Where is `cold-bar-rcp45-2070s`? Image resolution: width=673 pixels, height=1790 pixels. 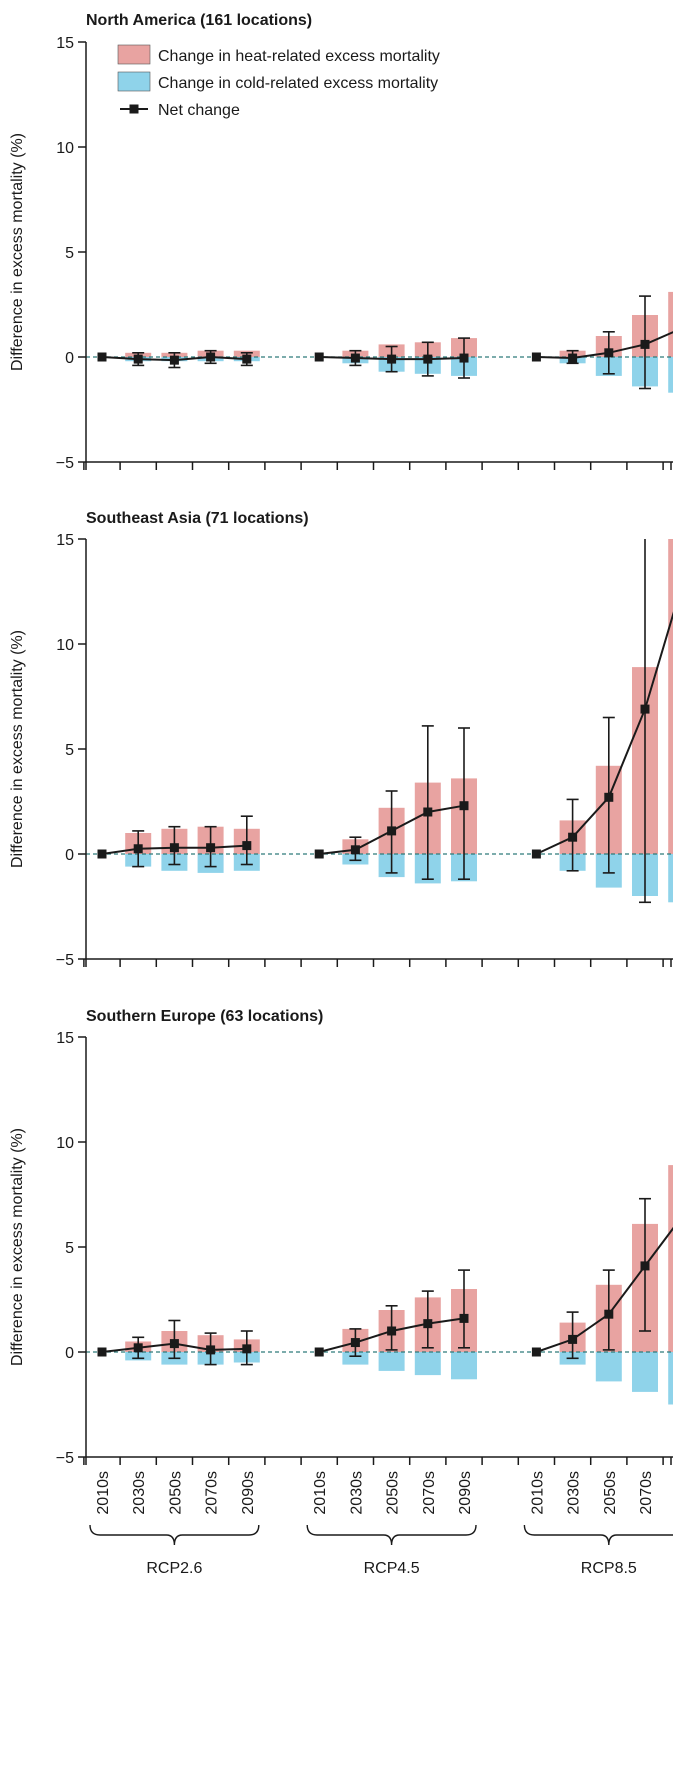
cold-bar-rcp45-2070s is located at coordinates (427, 1364).